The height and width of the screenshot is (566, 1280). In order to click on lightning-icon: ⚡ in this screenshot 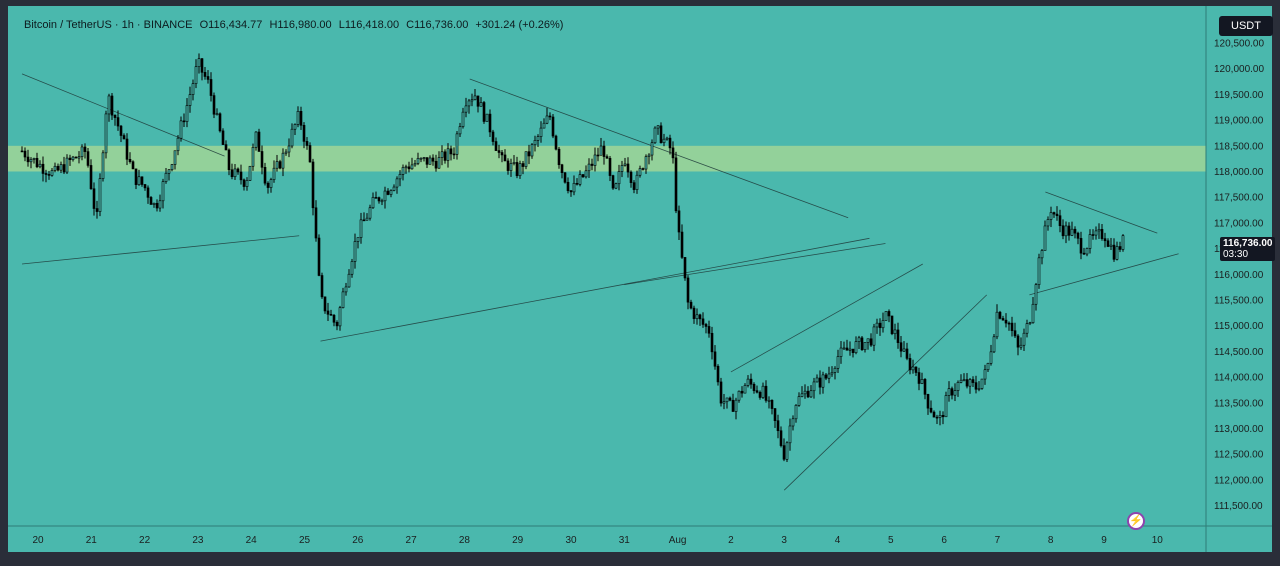, I will do `click(1136, 521)`.